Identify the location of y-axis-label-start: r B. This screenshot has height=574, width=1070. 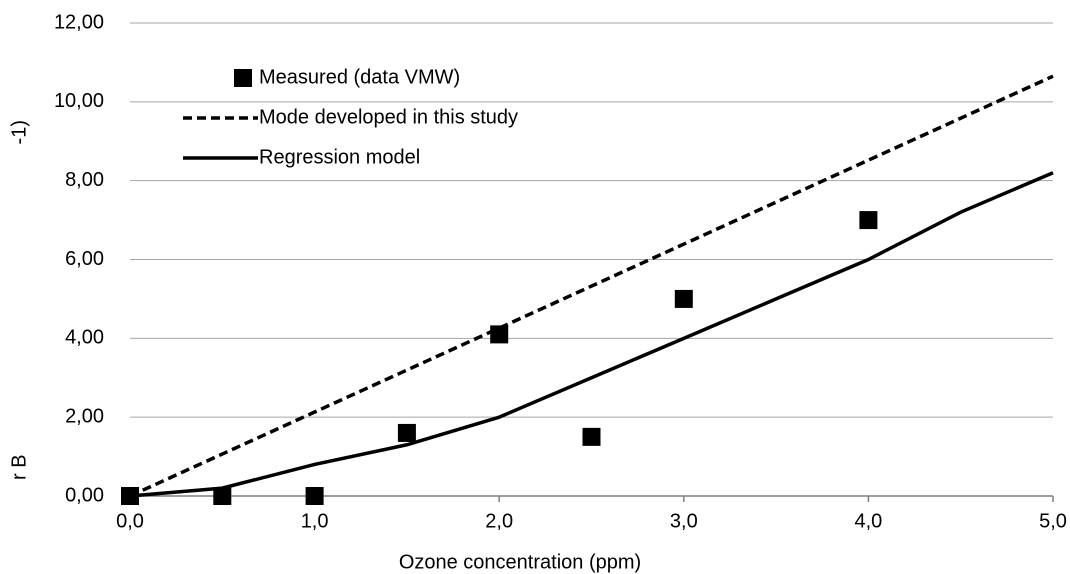
(19, 467).